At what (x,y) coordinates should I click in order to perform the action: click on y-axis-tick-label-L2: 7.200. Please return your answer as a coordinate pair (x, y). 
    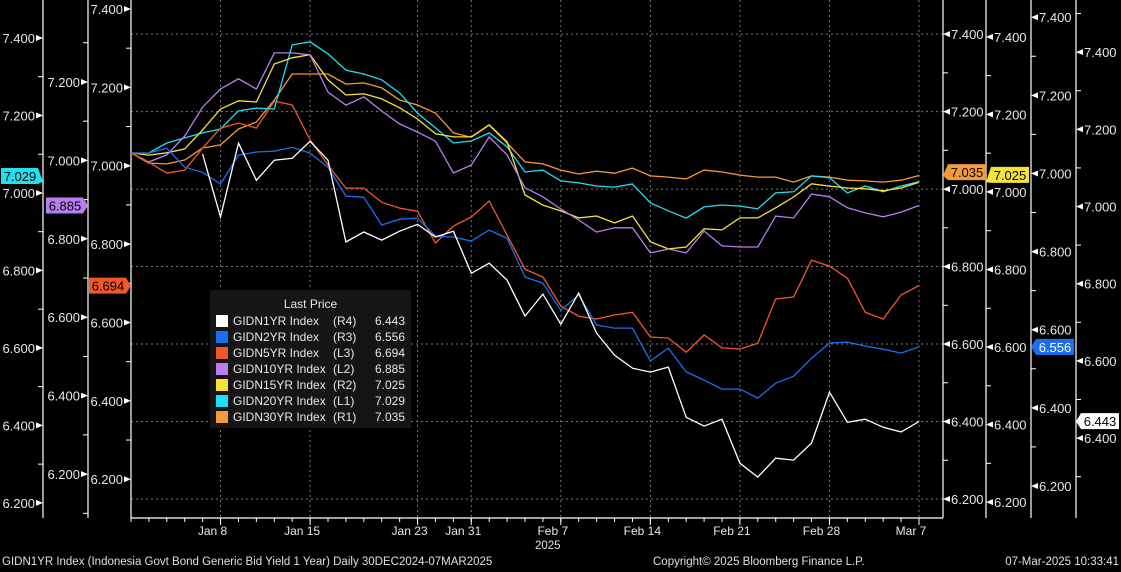
    Looking at the image, I should click on (63, 82).